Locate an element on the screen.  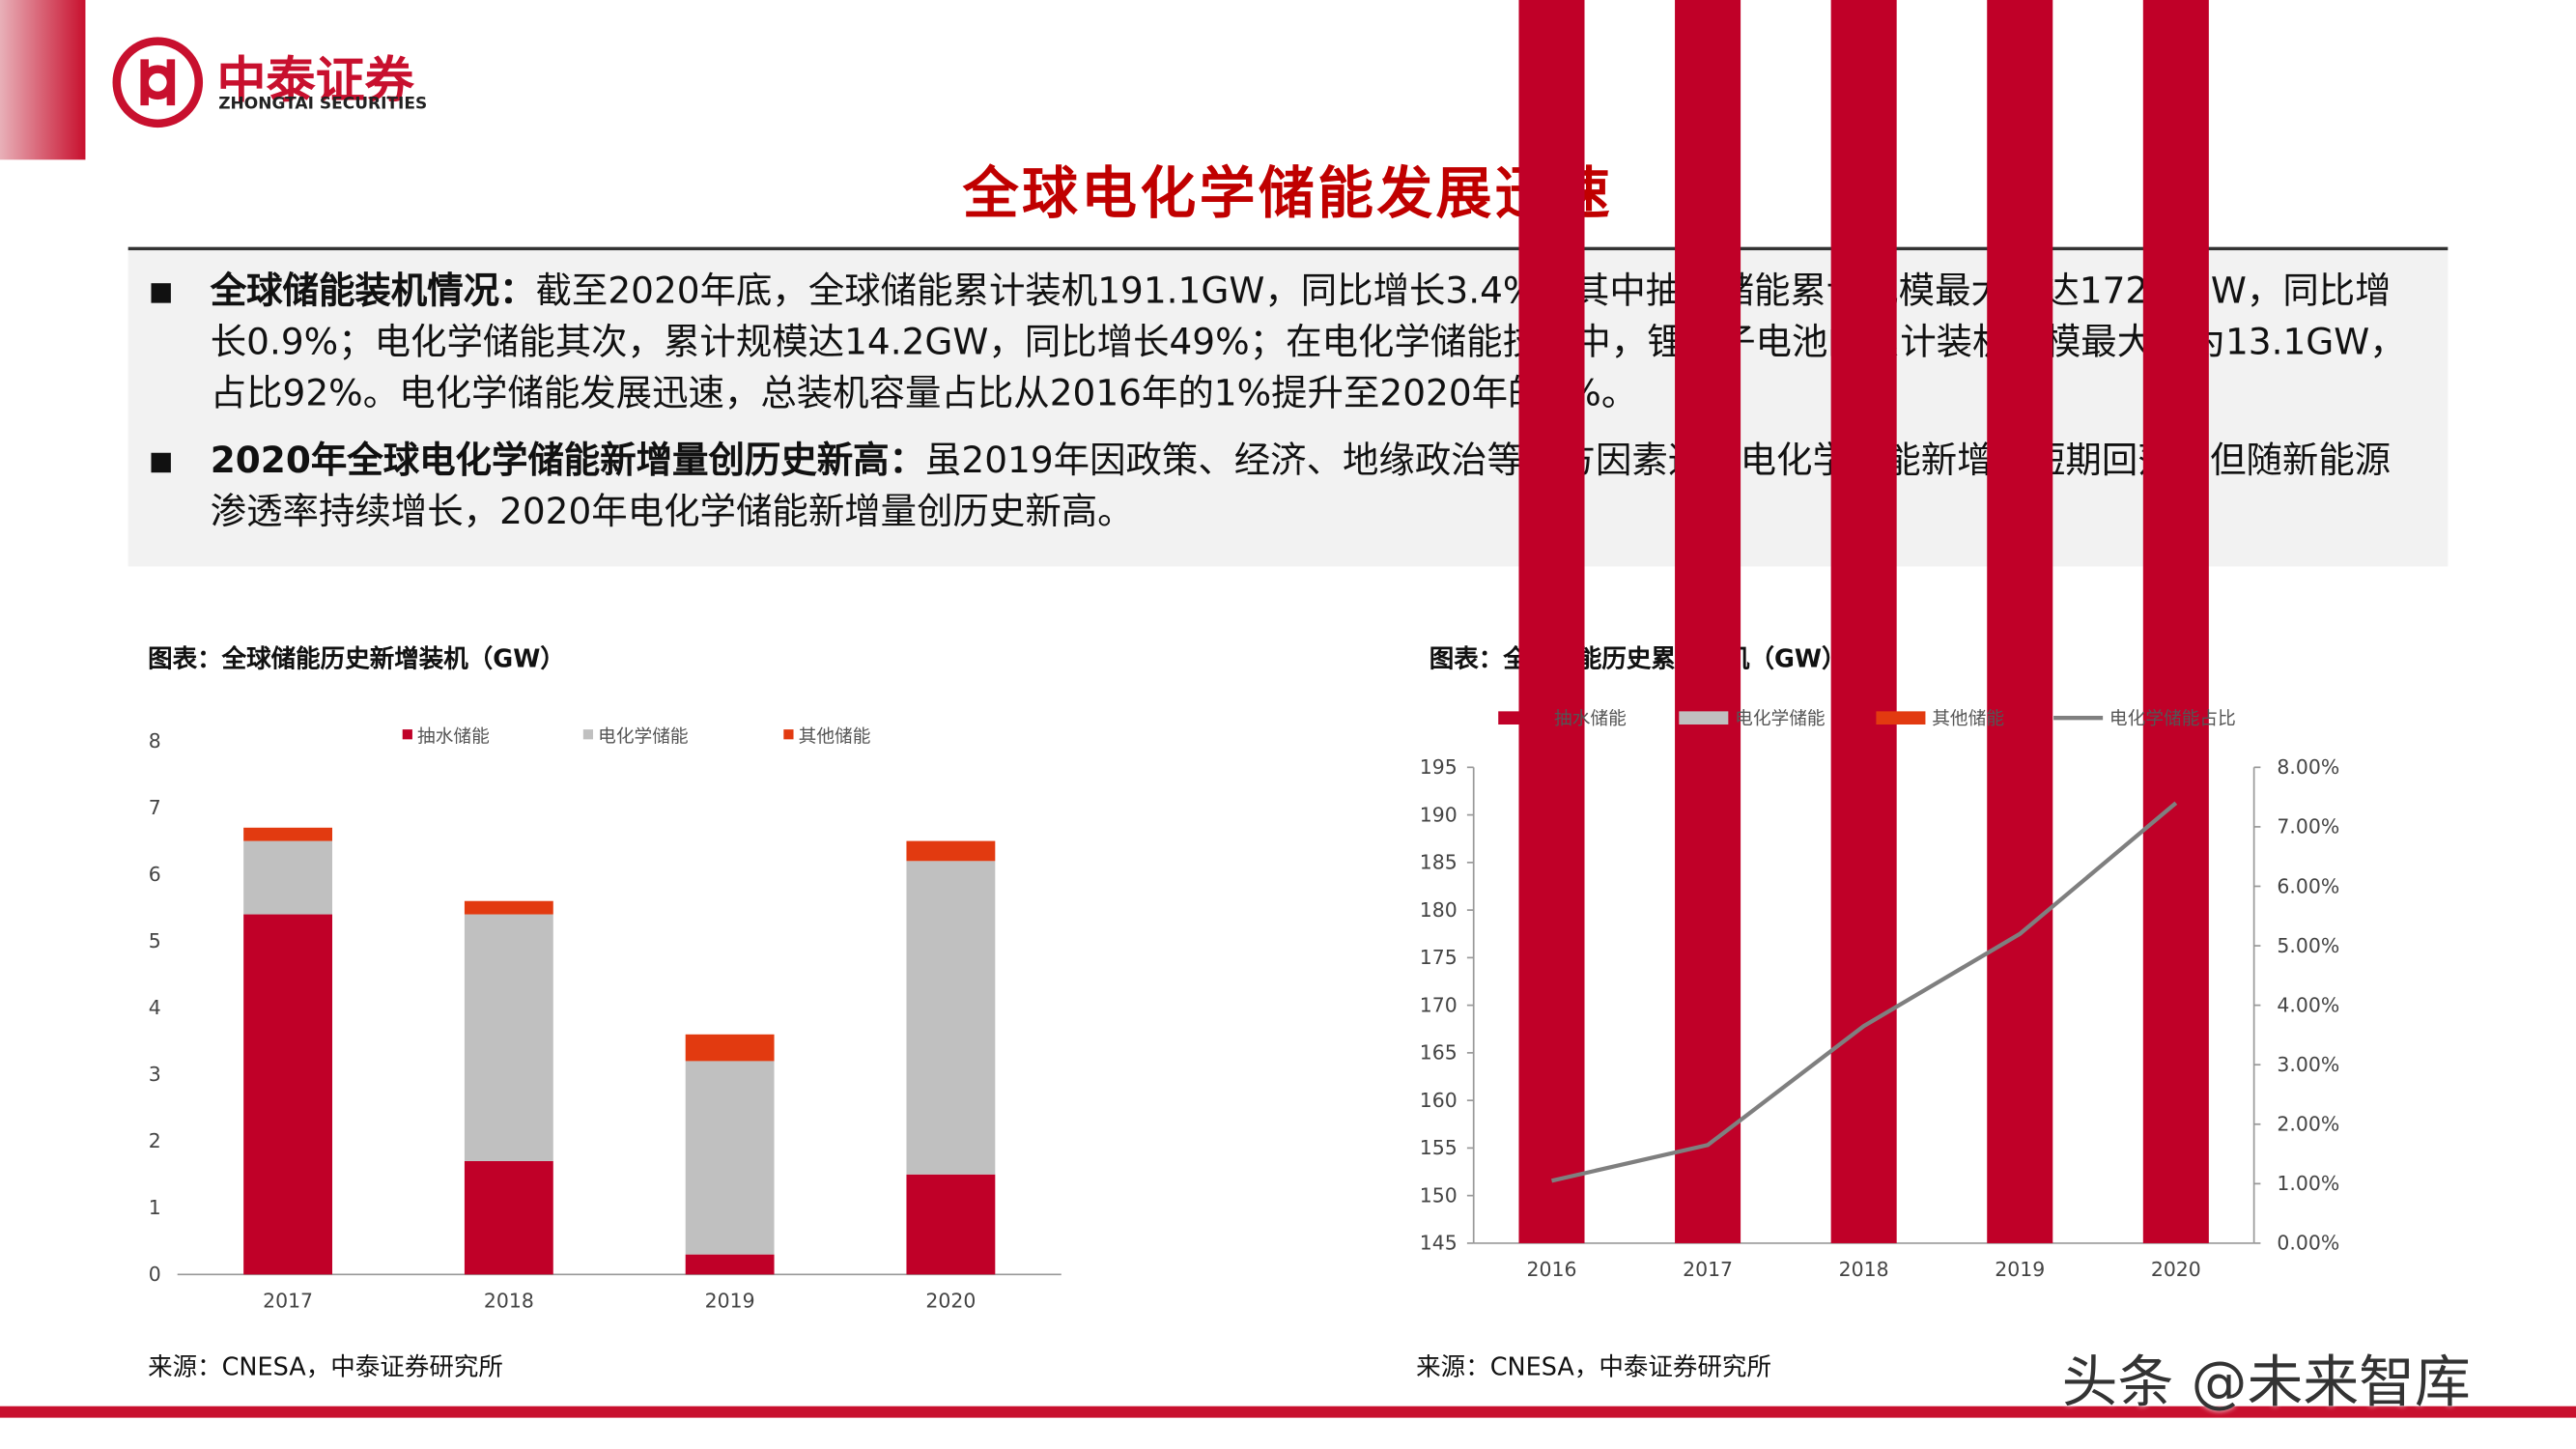
chart-title: 图表：全球储能历史新增装机（GW） is located at coordinates (356, 658).